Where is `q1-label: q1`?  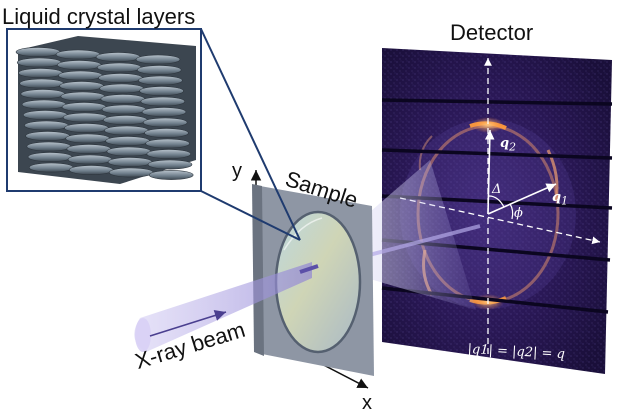
q1-label: q1 is located at coordinates (560, 199).